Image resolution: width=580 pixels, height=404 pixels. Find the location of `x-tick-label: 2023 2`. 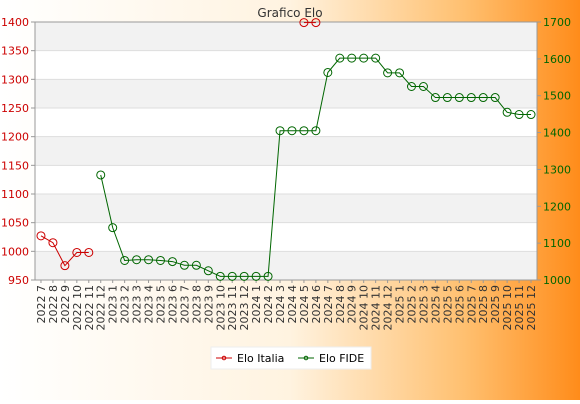

x-tick-label: 2023 2 is located at coordinates (125, 304).